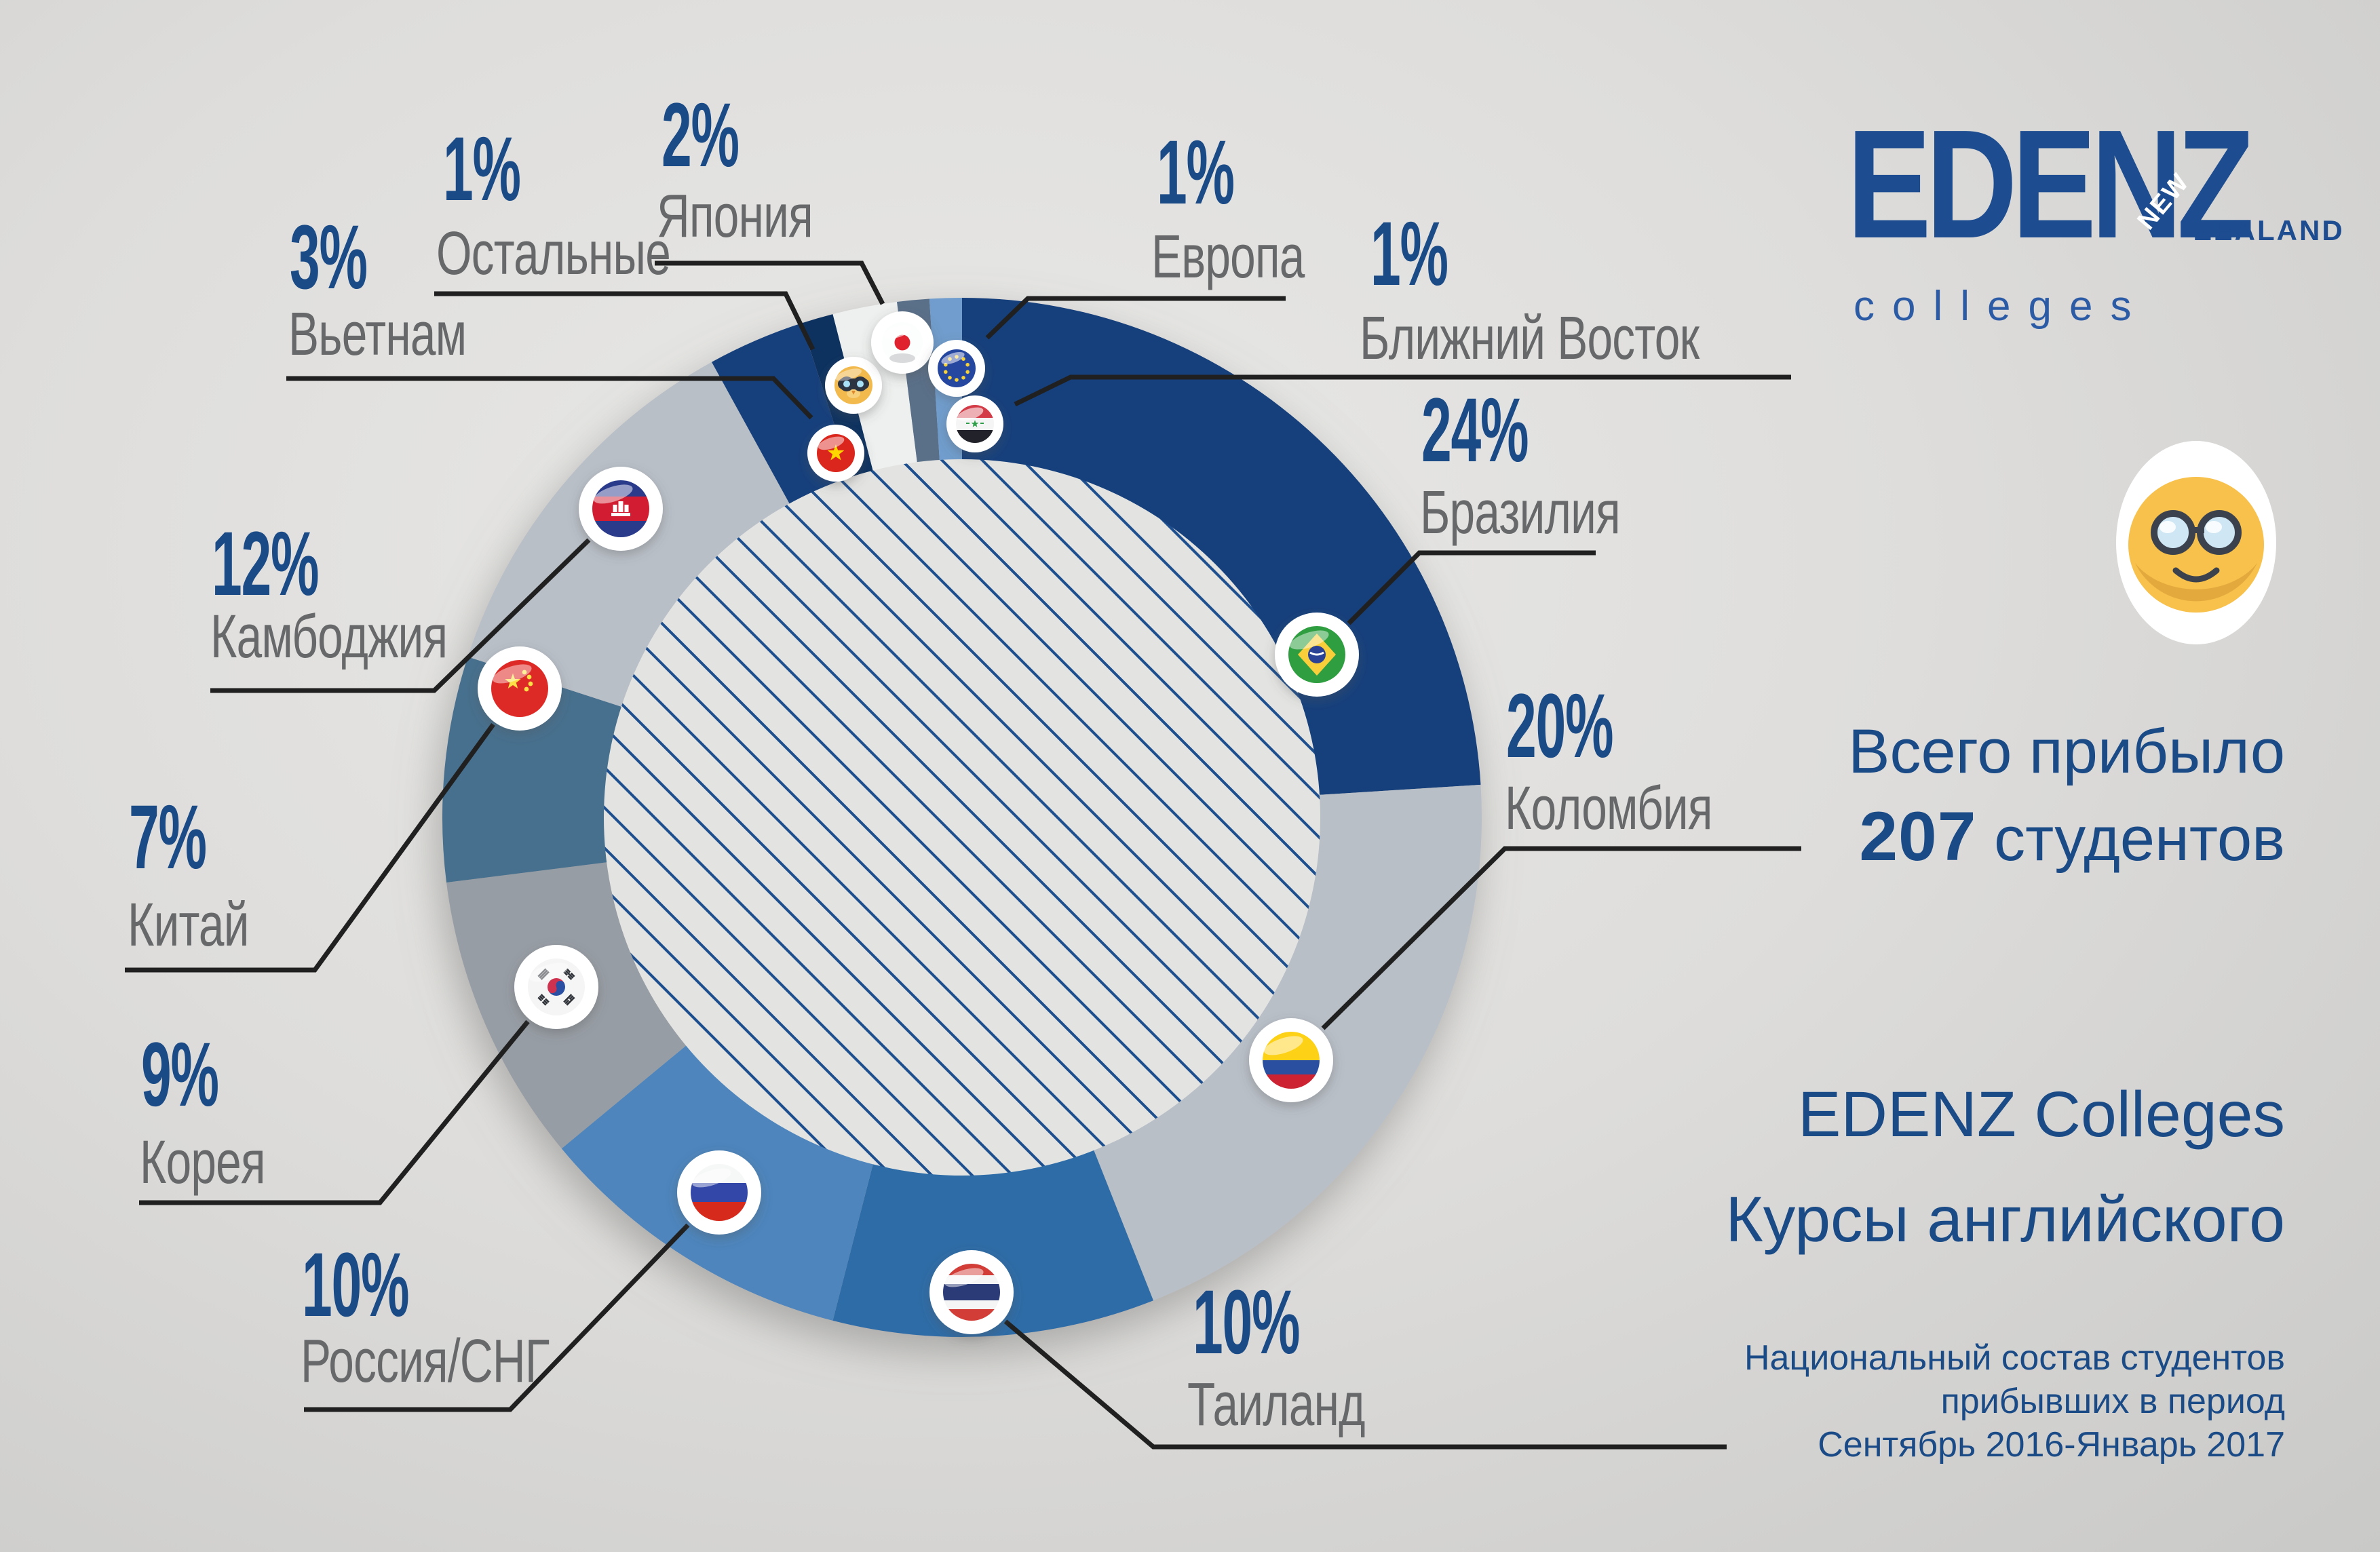 The image size is (2380, 1552). Describe the element at coordinates (335, 1113) in the screenshot. I see `callout-korea` at that location.